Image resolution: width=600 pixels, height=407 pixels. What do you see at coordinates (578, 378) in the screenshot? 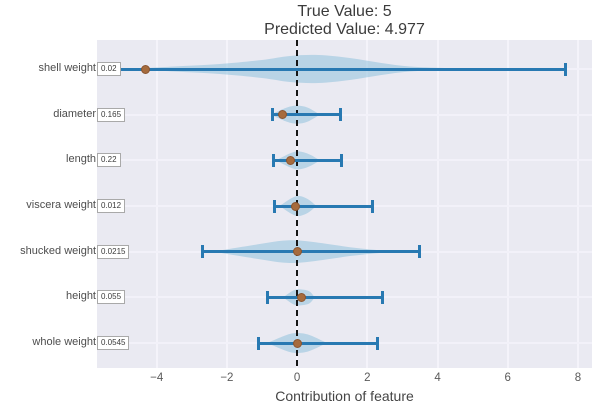
I see `x-tick-label: 8` at bounding box center [578, 378].